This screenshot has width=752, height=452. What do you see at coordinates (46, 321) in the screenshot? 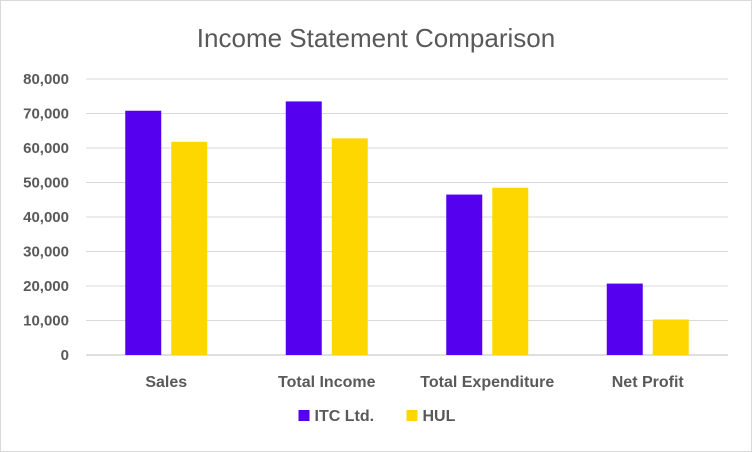
I see `y-tick-label: 10,000` at bounding box center [46, 321].